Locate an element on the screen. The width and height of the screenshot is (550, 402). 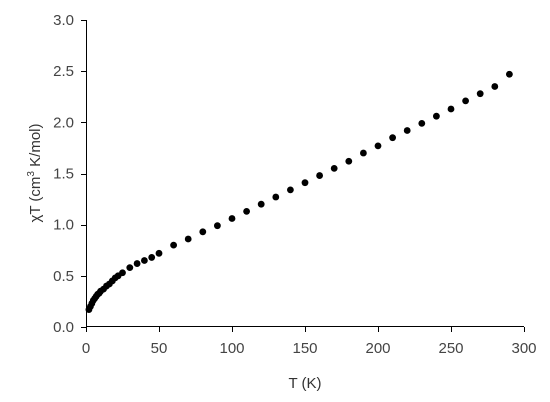
x-tick-label: 0 is located at coordinates (86, 348).